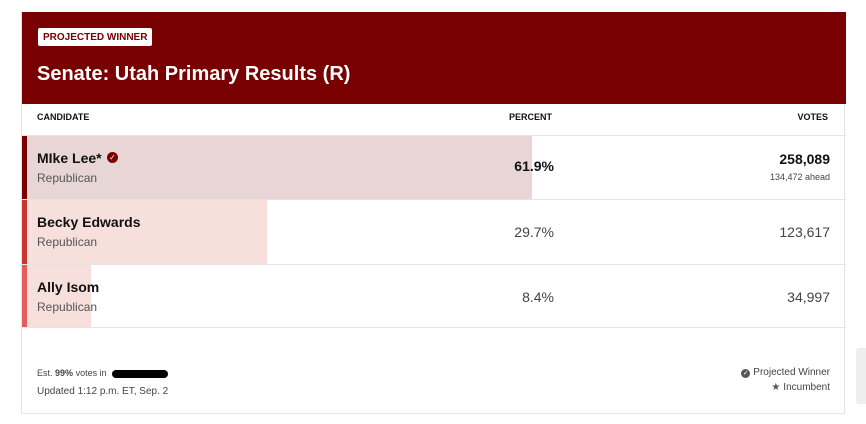  What do you see at coordinates (63, 117) in the screenshot?
I see `column-header: CANDIDATE` at bounding box center [63, 117].